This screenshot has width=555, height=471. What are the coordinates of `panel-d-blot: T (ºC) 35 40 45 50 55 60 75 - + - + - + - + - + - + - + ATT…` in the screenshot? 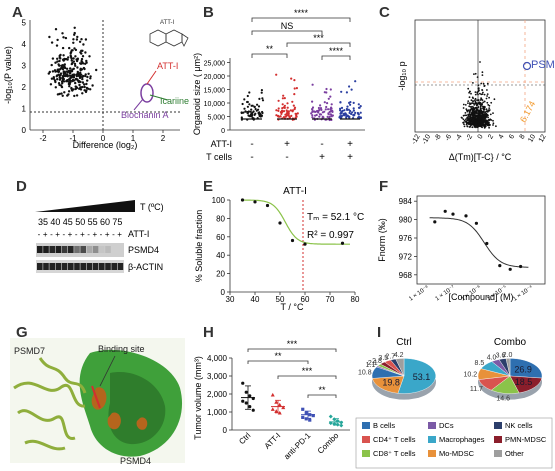 It's located at (99, 236).